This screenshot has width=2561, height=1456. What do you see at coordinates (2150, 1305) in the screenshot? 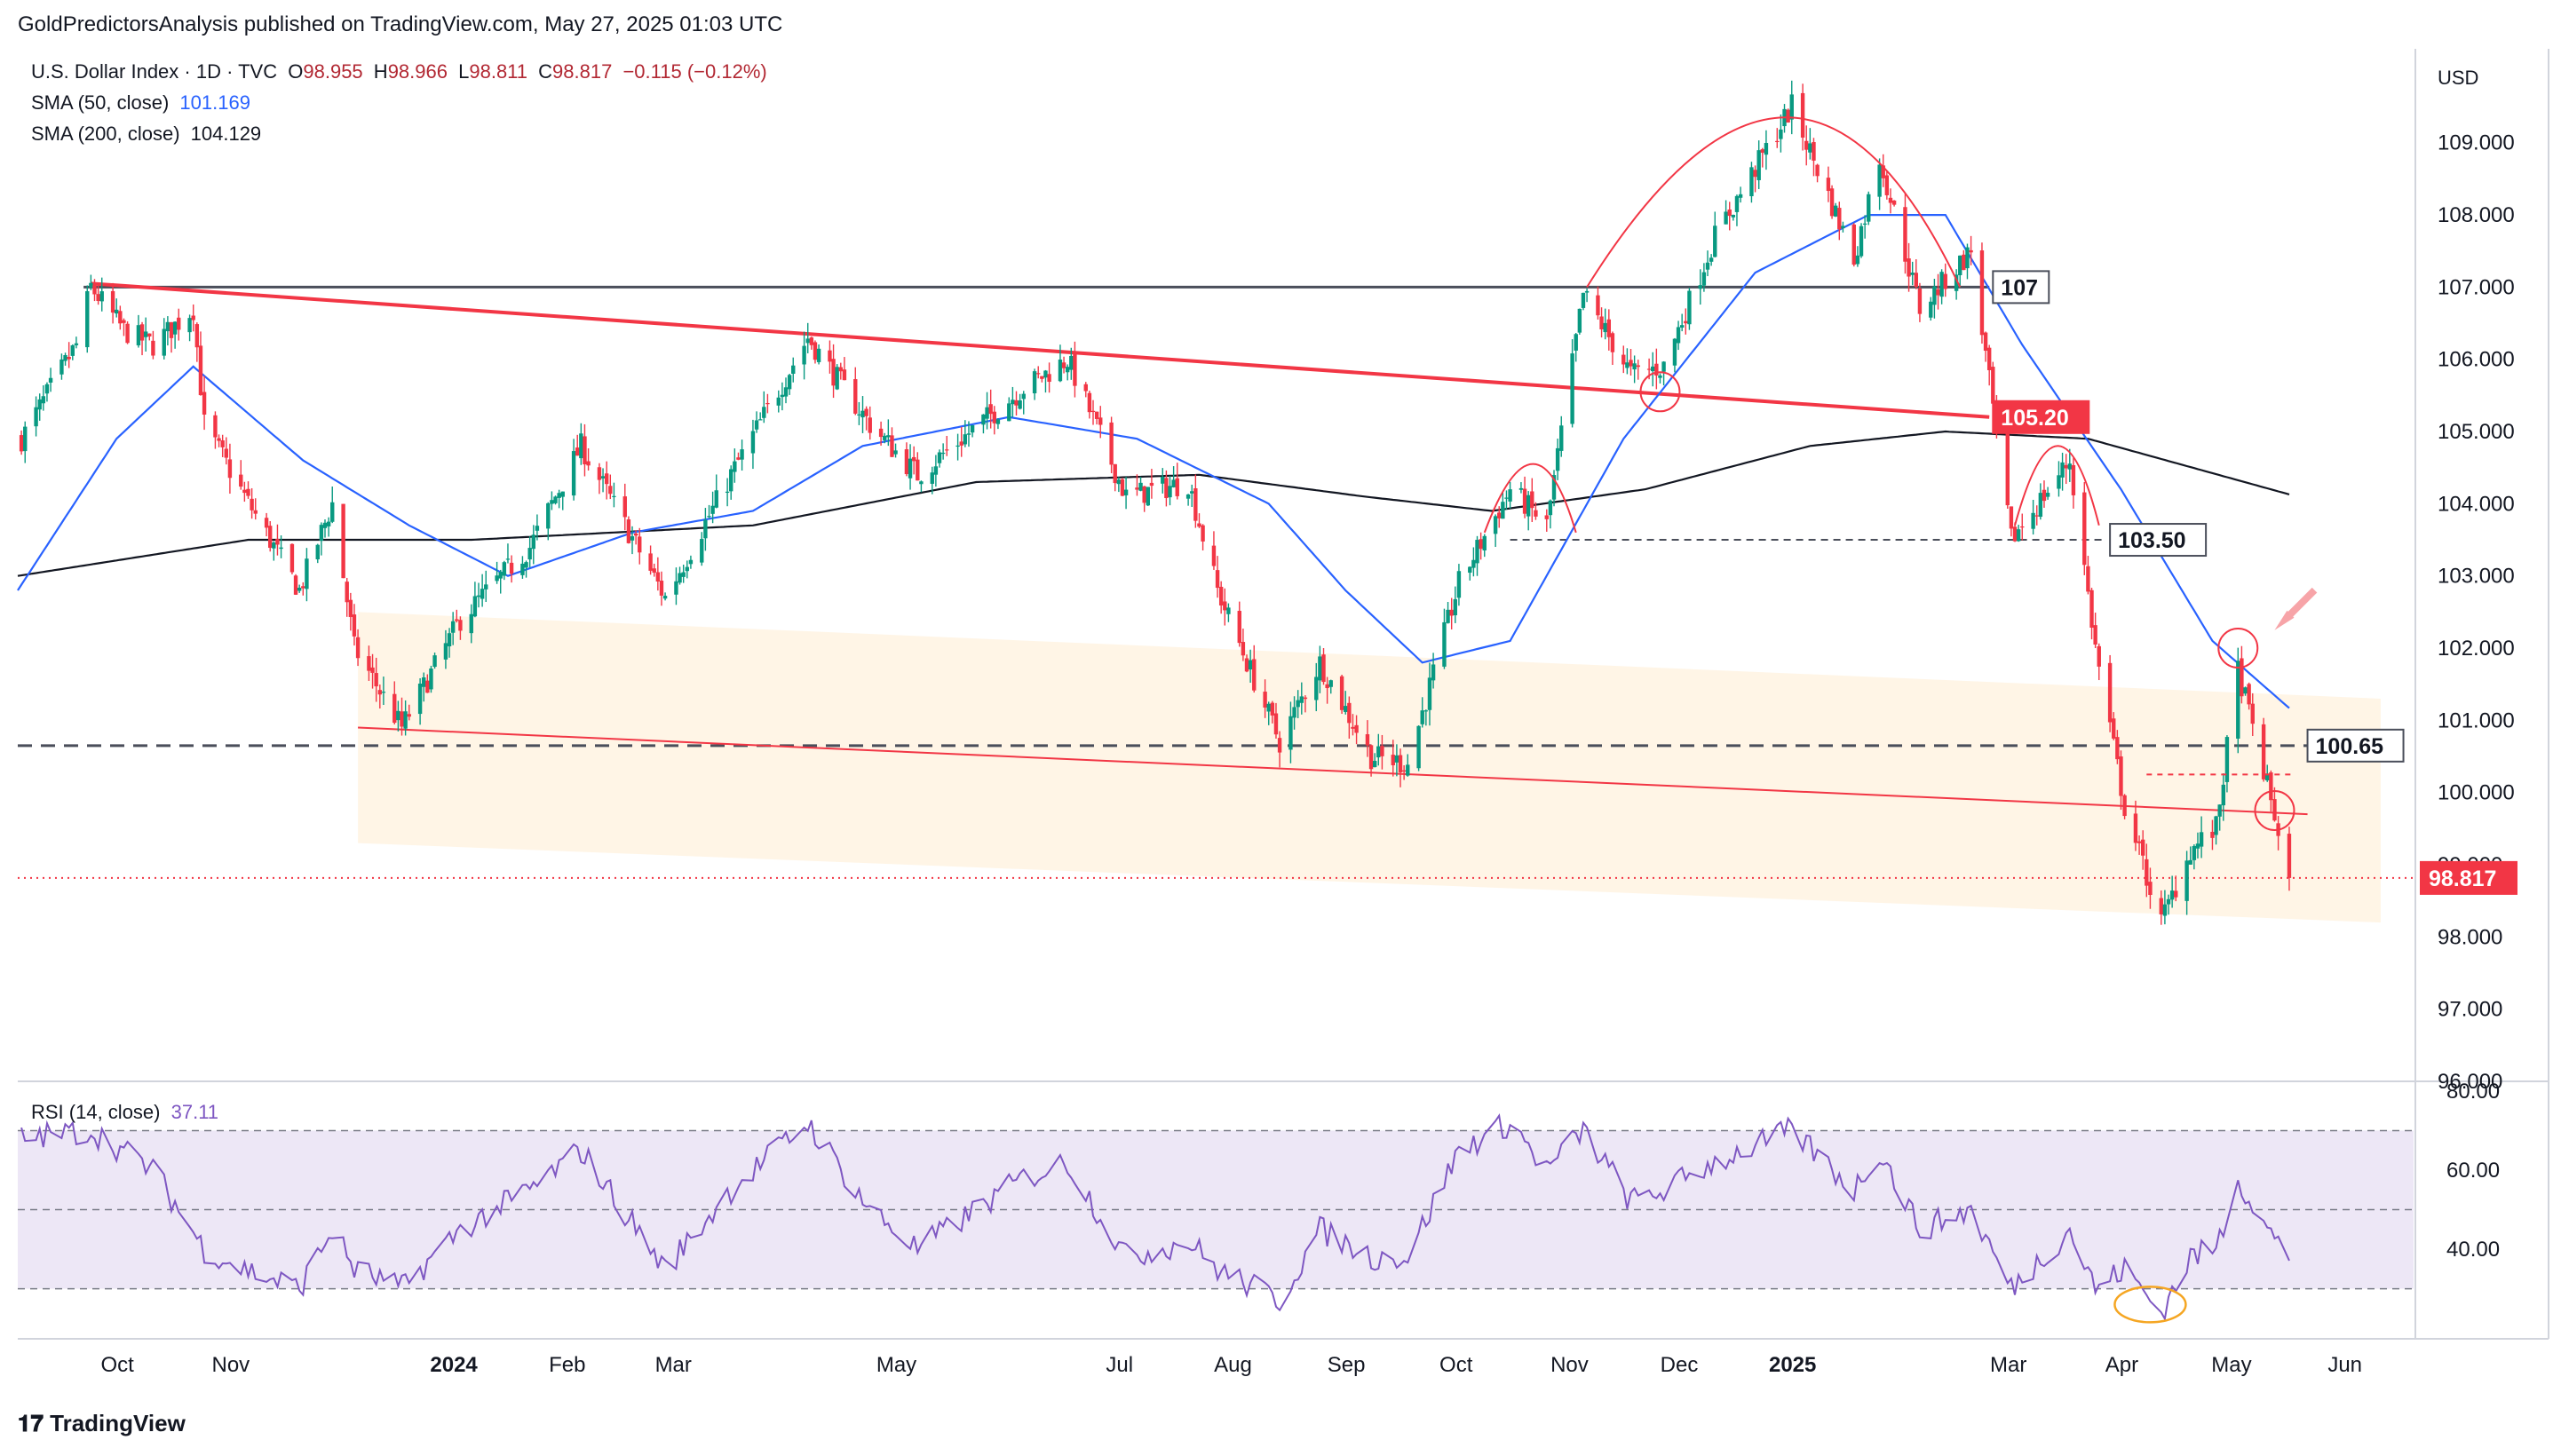
I see `rsi-oversold-ellipse` at bounding box center [2150, 1305].